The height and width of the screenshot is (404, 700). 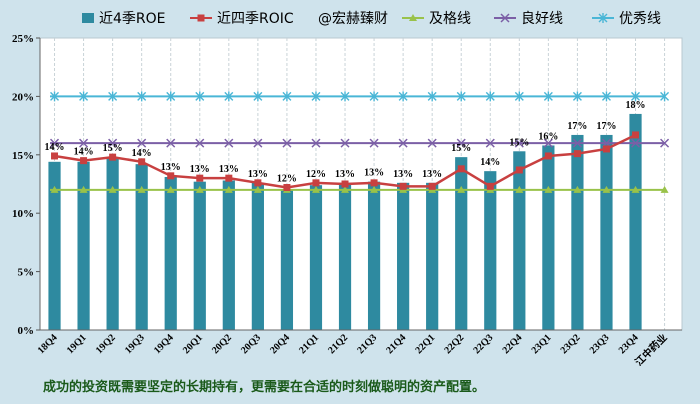 I want to click on x-tick-label: 22Q3, so click(x=484, y=344).